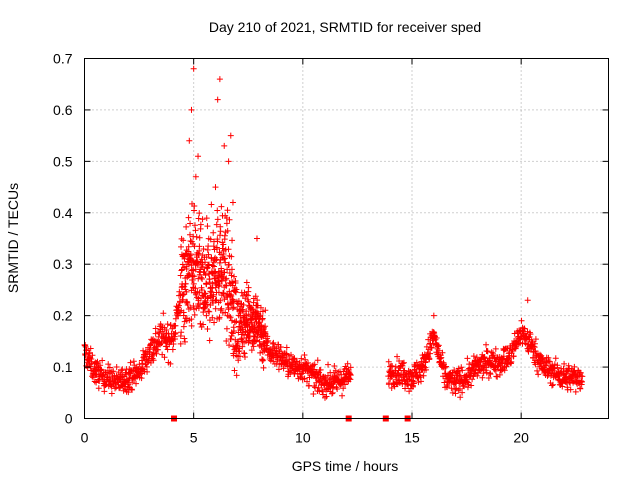 This screenshot has width=640, height=480. What do you see at coordinates (521, 438) in the screenshot?
I see `x-tick-label: 20` at bounding box center [521, 438].